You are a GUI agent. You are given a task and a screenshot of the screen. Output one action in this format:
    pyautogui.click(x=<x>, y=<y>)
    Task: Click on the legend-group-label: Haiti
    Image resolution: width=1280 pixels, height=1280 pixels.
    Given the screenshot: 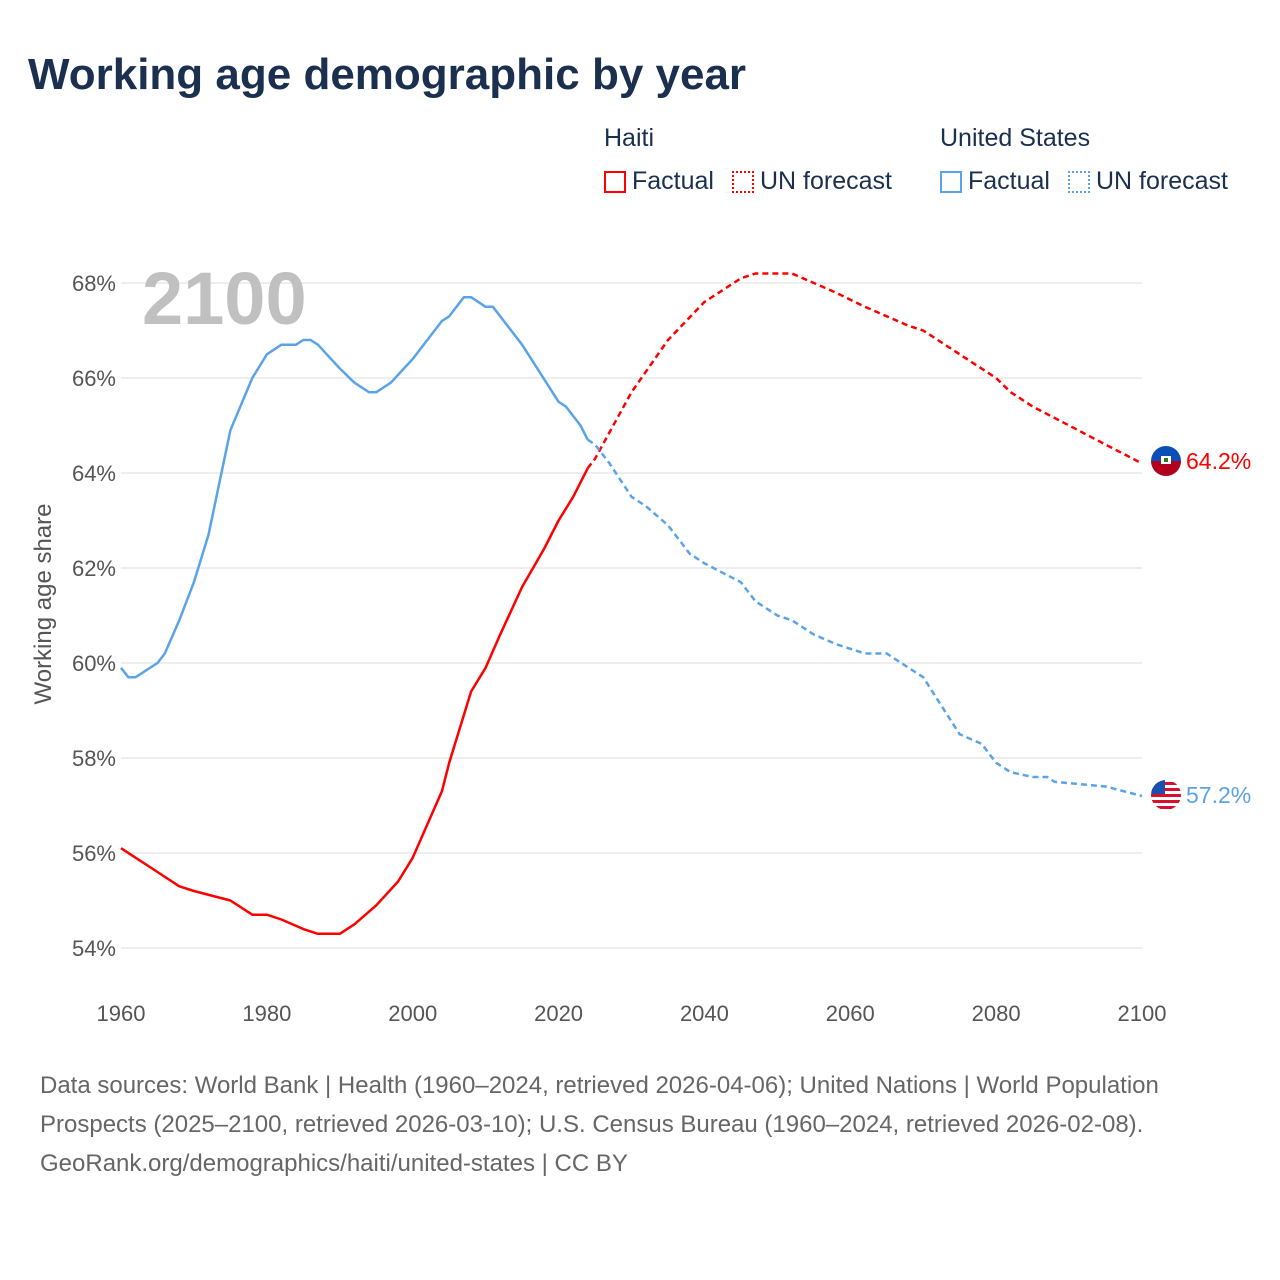 What is the action you would take?
    pyautogui.click(x=629, y=138)
    